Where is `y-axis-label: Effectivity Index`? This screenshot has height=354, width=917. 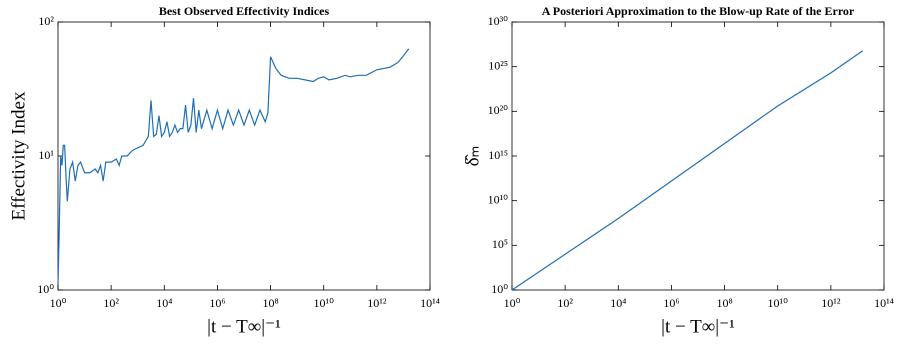 y-axis-label: Effectivity Index is located at coordinates (18, 155).